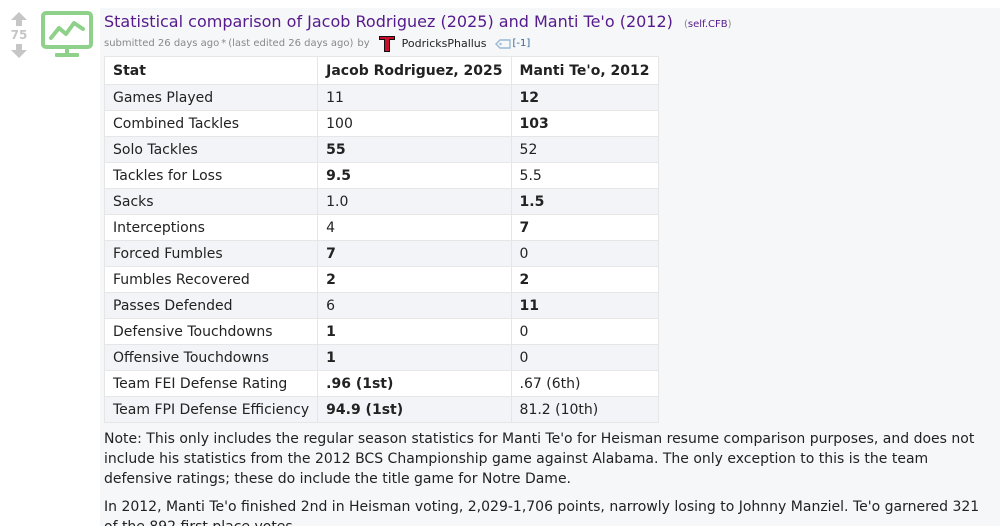  Describe the element at coordinates (584, 279) in the screenshot. I see `teo-value: 2` at that location.